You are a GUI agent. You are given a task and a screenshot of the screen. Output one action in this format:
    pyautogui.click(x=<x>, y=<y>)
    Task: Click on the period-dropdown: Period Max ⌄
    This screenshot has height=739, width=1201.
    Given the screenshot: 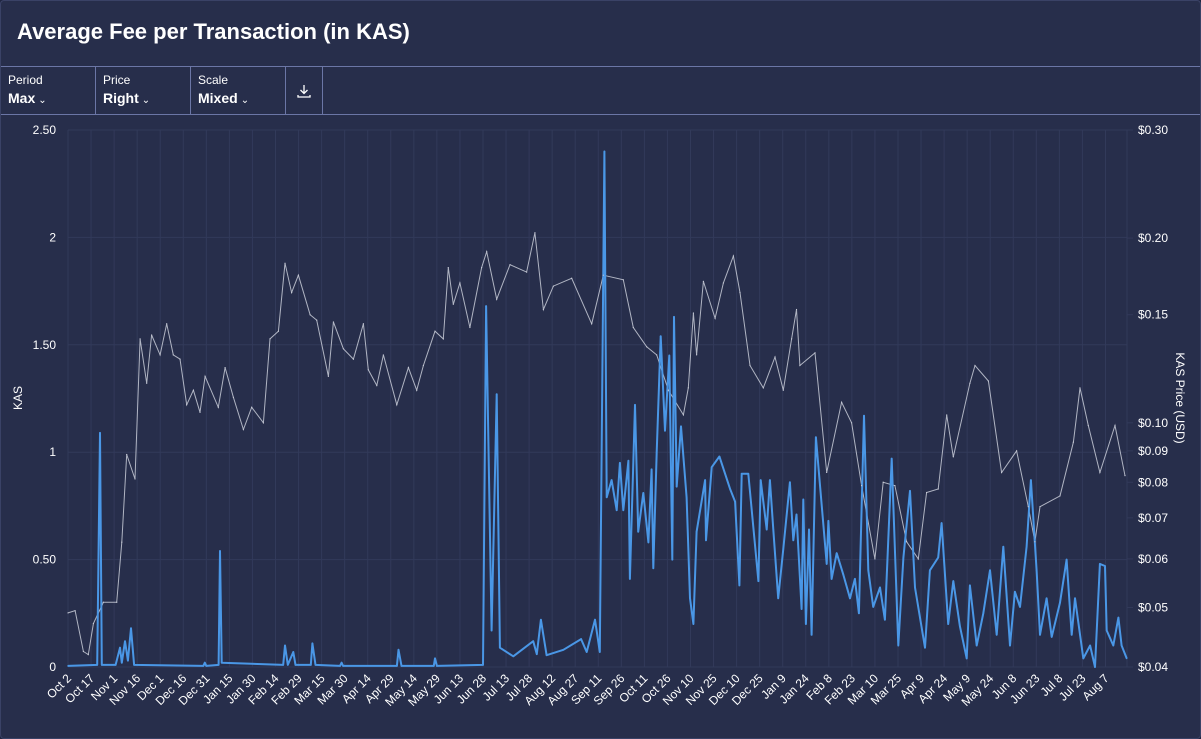 What is the action you would take?
    pyautogui.click(x=48, y=90)
    